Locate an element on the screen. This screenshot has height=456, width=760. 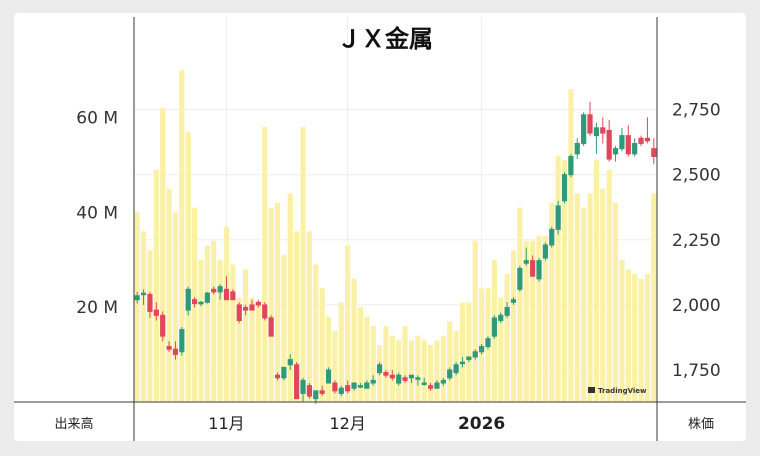
watermark-label: TradingView is located at coordinates (622, 391).